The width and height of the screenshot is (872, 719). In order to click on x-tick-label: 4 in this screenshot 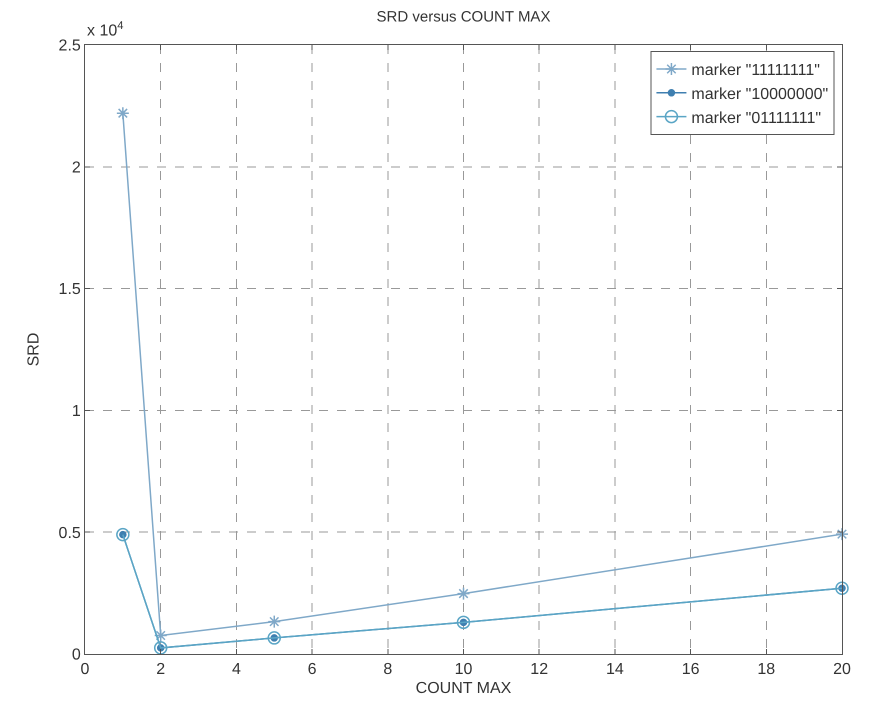, I will do `click(236, 669)`.